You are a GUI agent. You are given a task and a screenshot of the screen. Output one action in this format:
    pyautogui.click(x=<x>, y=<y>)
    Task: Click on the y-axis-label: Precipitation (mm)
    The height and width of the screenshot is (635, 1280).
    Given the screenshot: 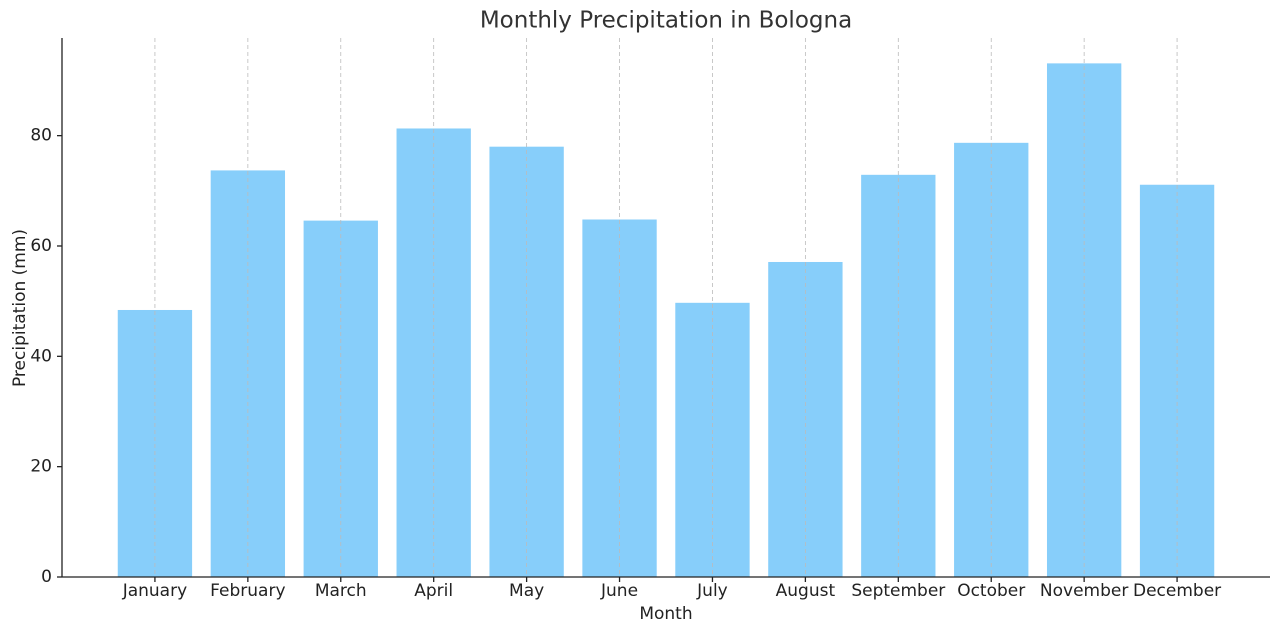 What is the action you would take?
    pyautogui.click(x=20, y=308)
    